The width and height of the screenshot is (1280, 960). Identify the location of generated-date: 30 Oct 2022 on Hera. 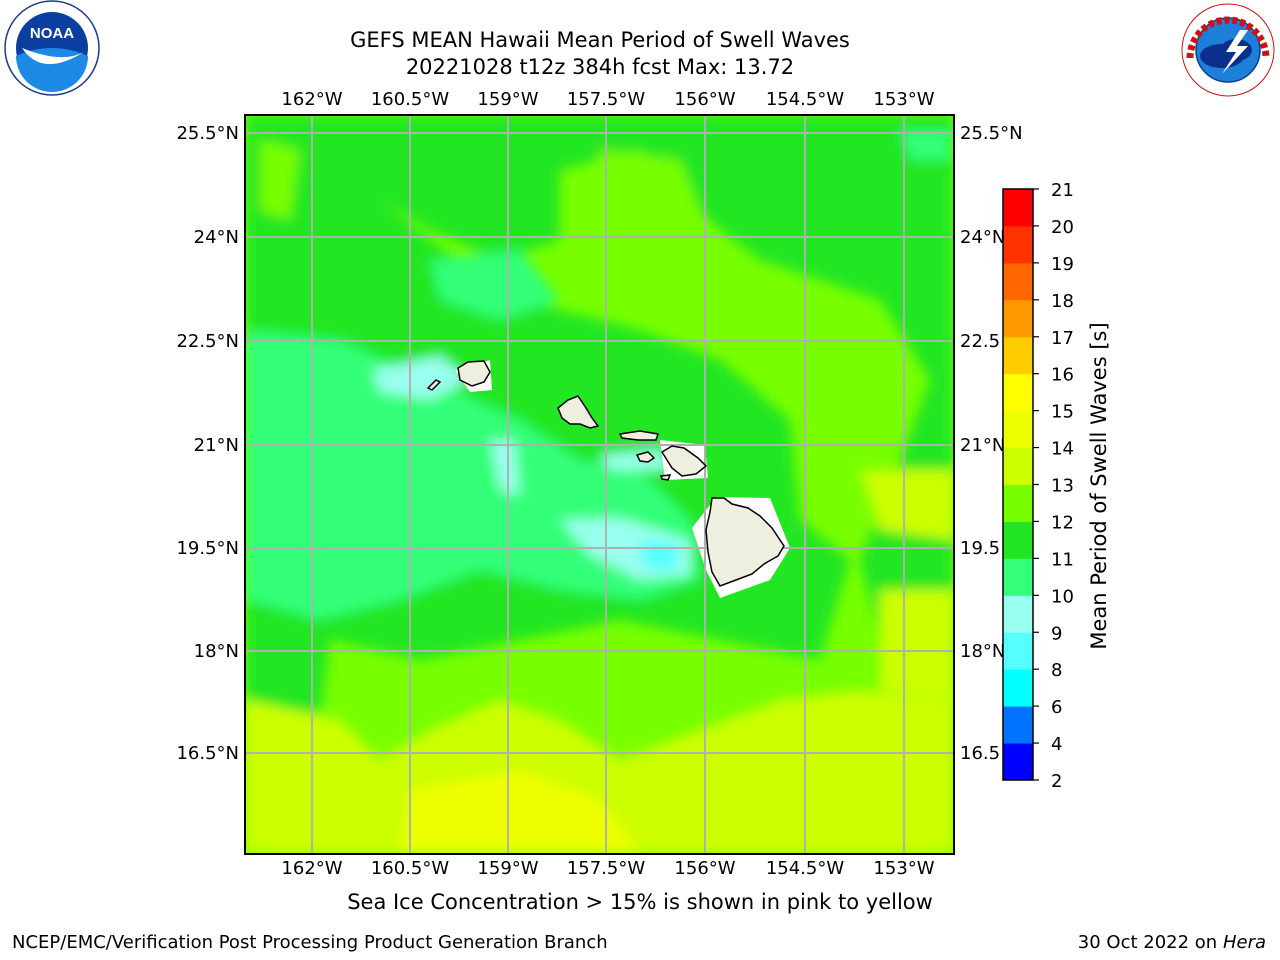
(1172, 942).